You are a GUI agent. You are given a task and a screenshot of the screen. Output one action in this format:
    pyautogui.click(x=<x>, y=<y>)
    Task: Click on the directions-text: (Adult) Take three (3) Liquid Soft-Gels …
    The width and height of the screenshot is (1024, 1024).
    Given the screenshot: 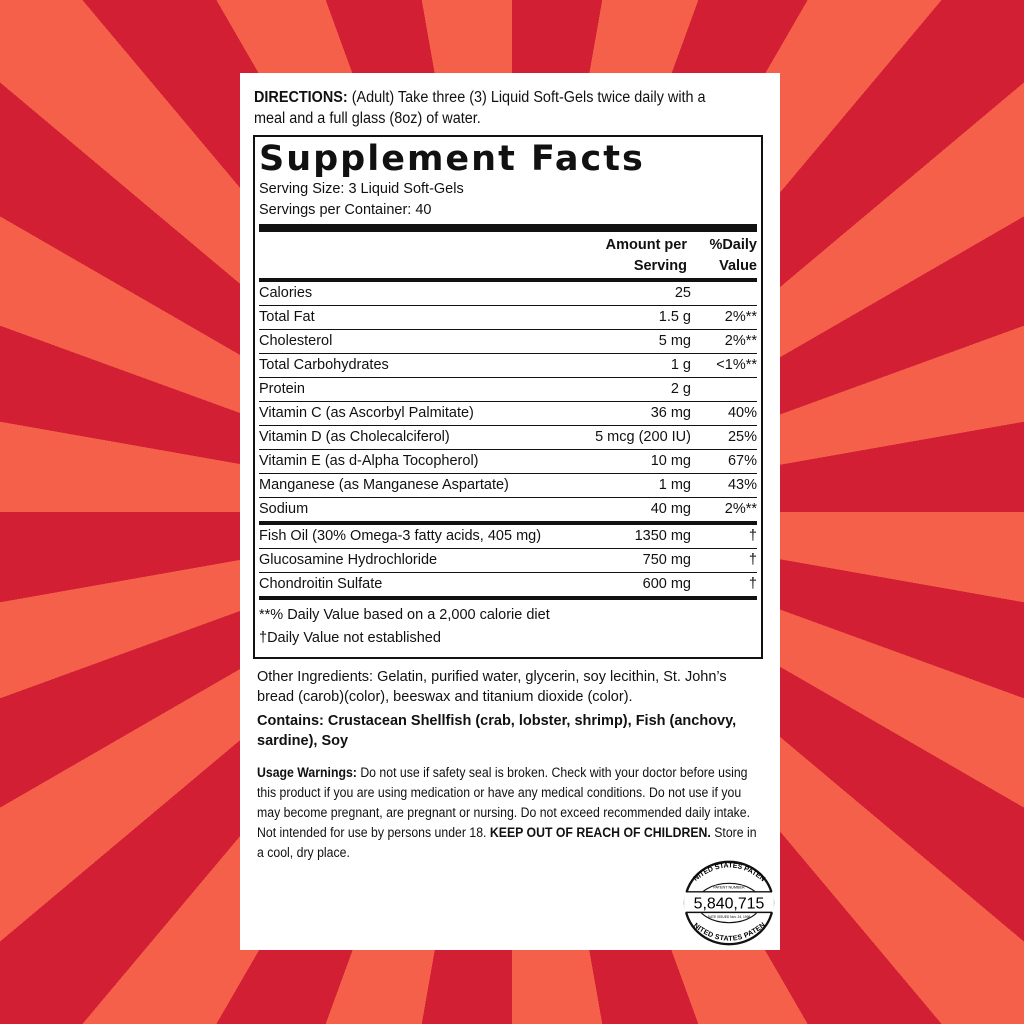 What is the action you would take?
    pyautogui.click(x=480, y=108)
    